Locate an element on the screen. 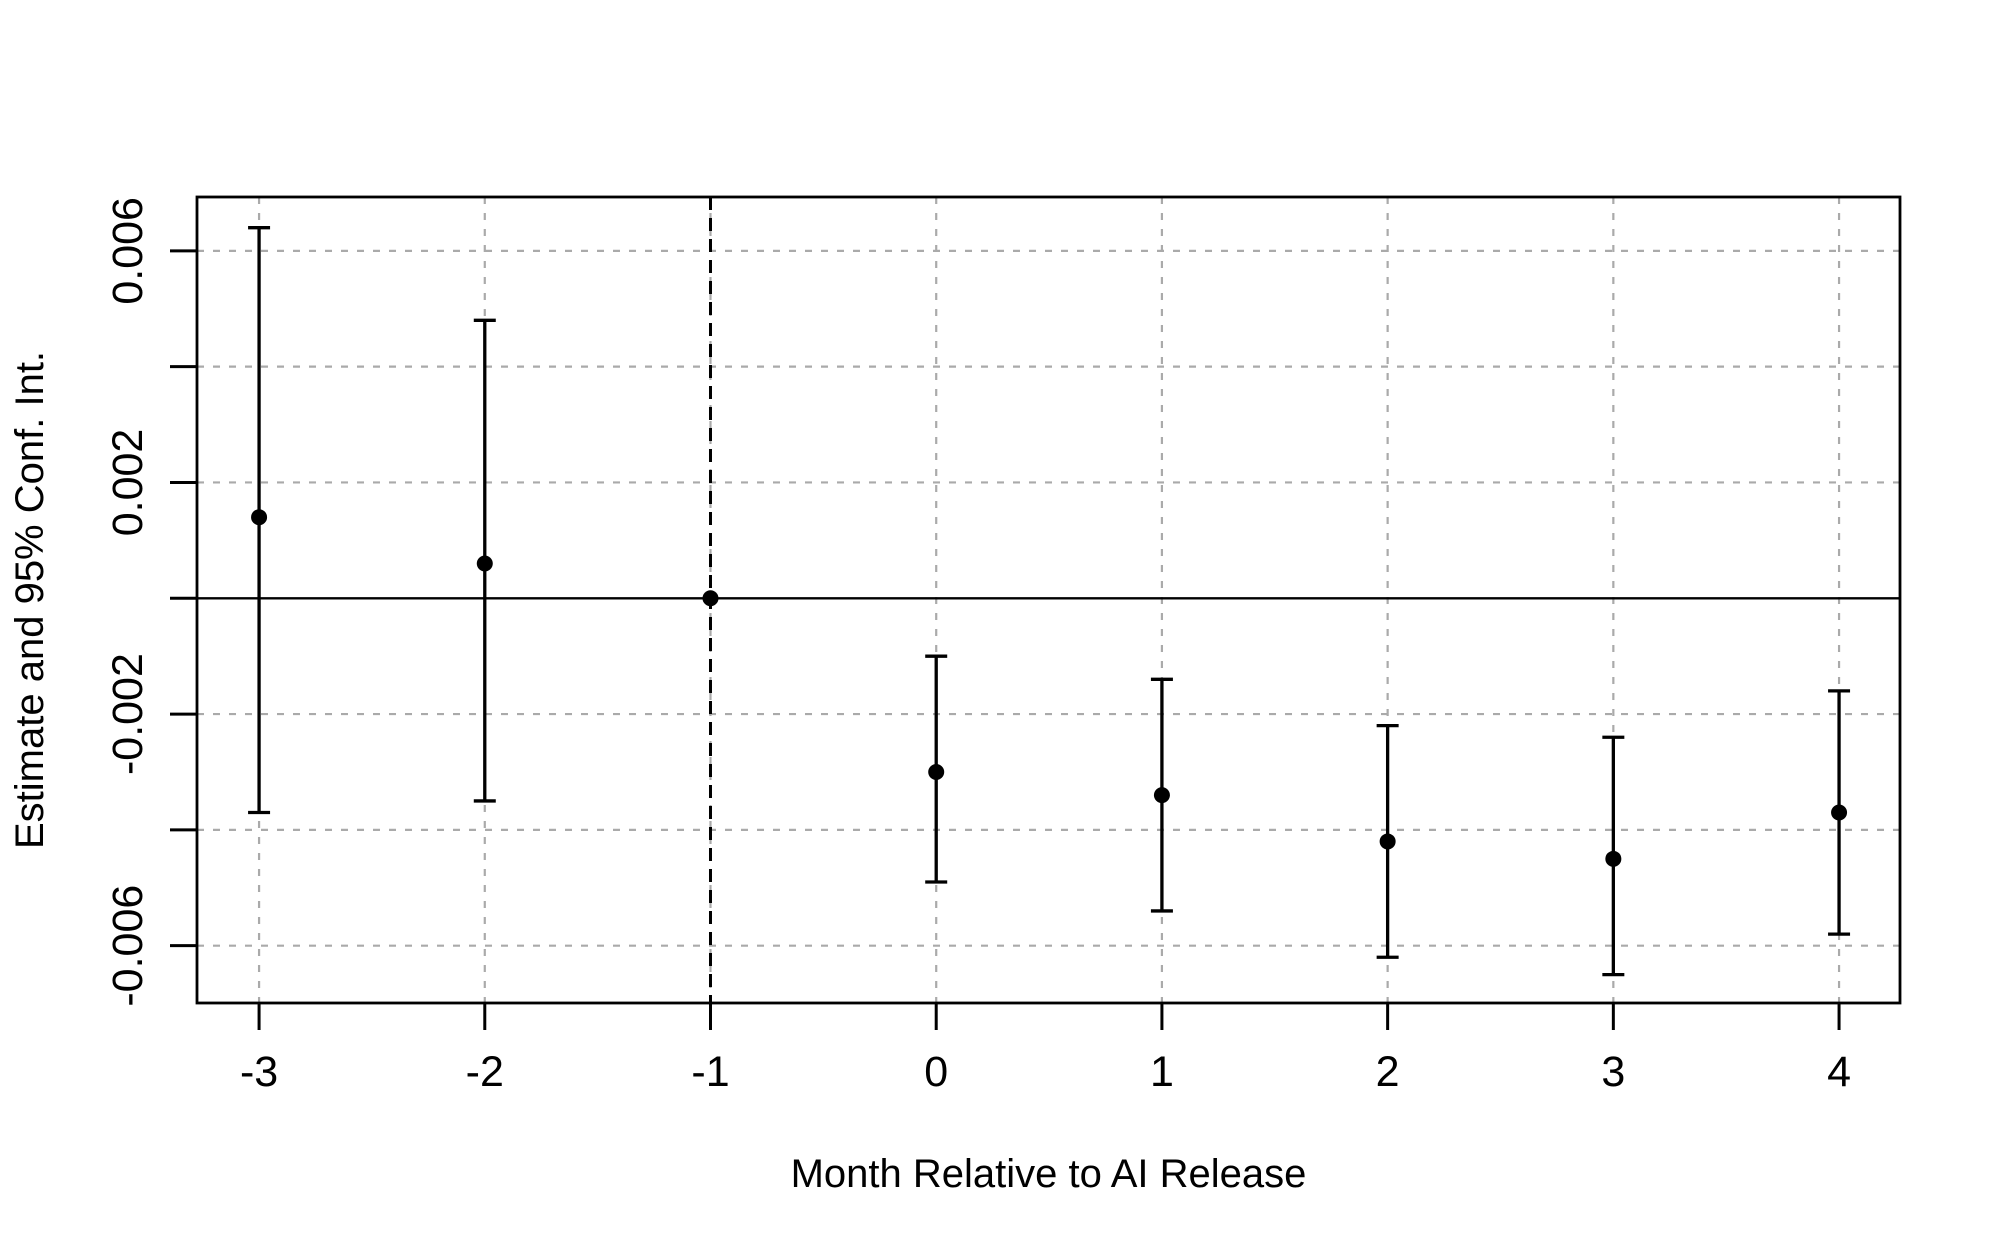 The width and height of the screenshot is (2000, 1250). y-axis-title: Estimate and 95% Conf. Int. is located at coordinates (30, 600).